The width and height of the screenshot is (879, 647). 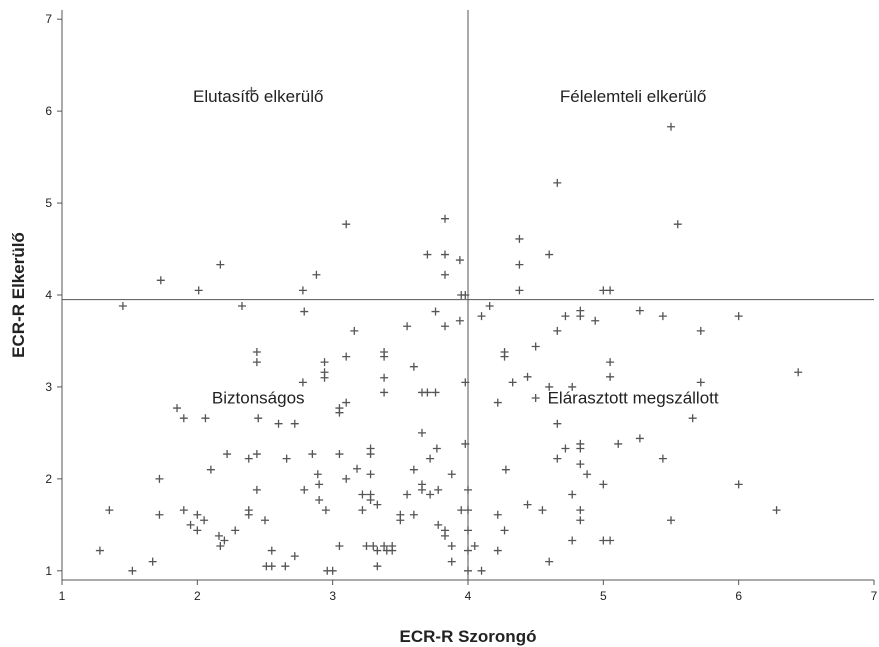 I want to click on y-tick-label: 7, so click(x=48, y=19).